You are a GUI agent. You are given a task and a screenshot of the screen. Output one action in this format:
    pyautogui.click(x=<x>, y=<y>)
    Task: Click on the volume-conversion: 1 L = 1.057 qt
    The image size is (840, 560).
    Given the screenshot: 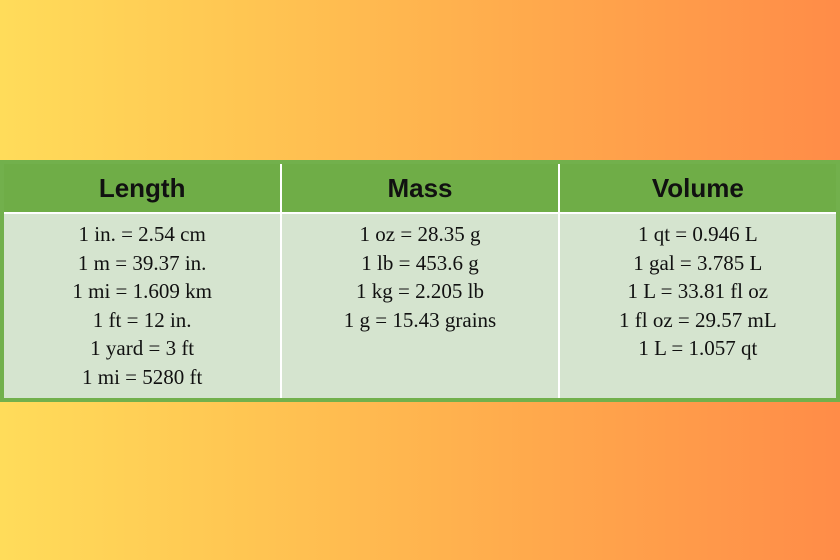 What is the action you would take?
    pyautogui.click(x=698, y=348)
    